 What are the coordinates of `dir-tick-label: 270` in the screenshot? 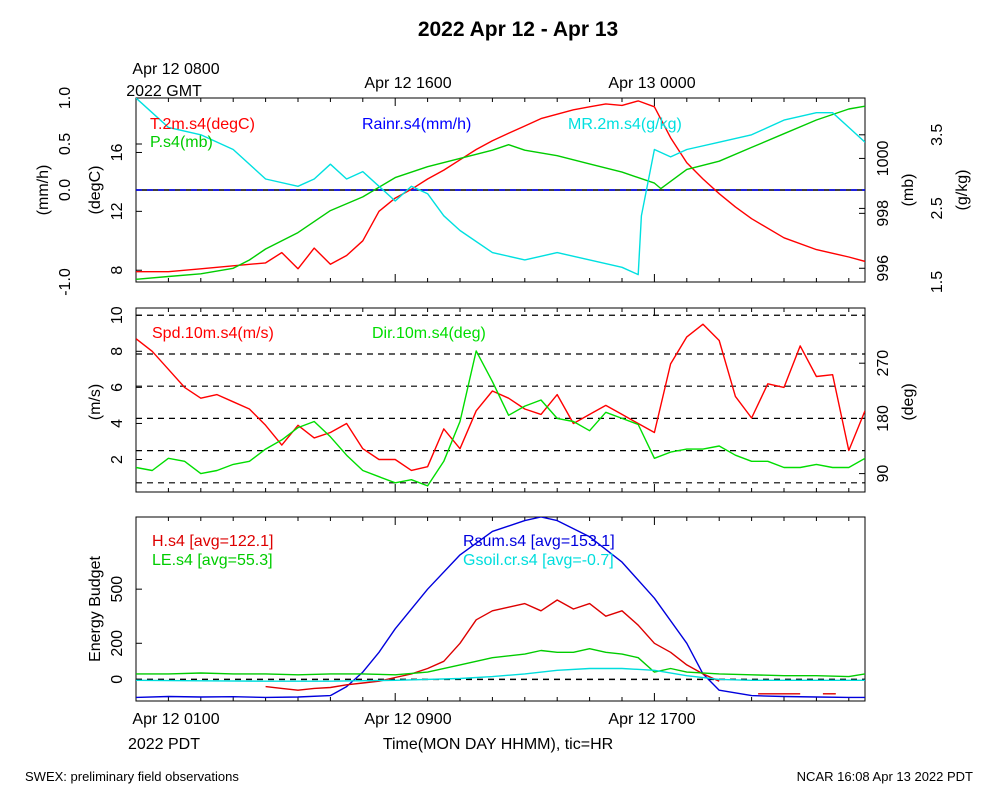 It's located at (883, 363).